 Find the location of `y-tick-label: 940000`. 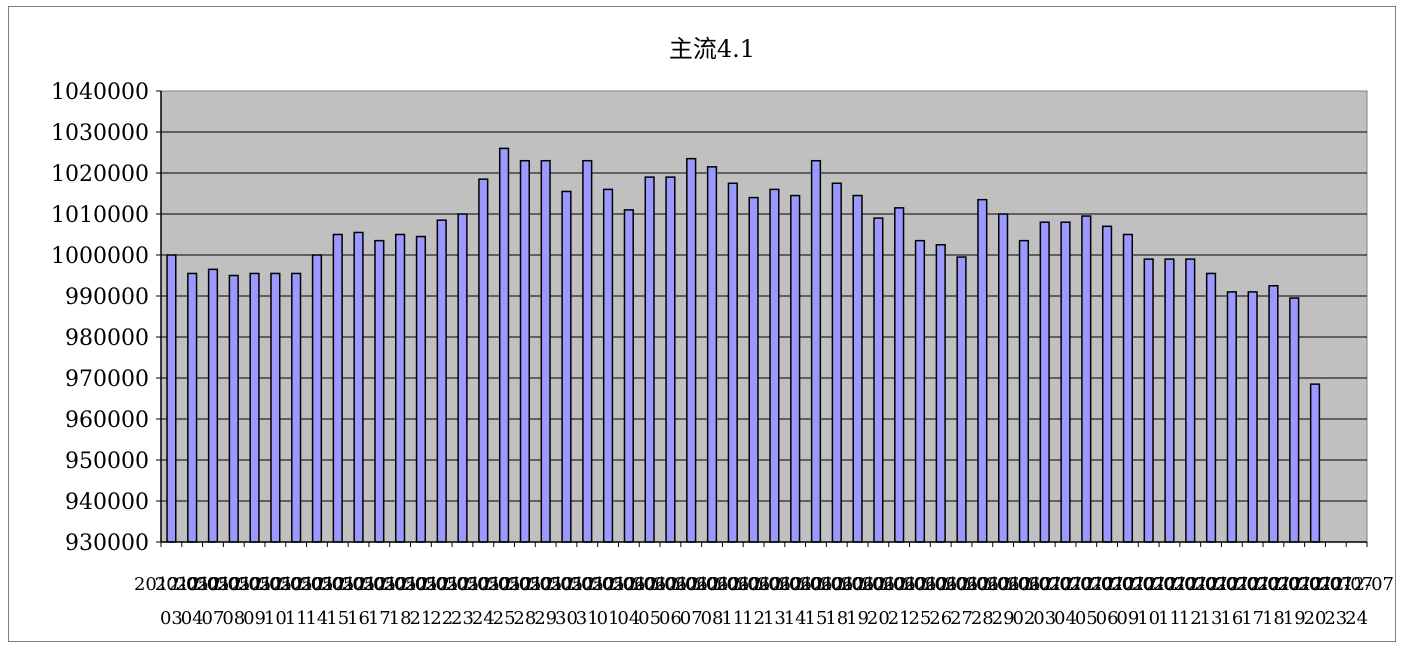

y-tick-label: 940000 is located at coordinates (107, 502).